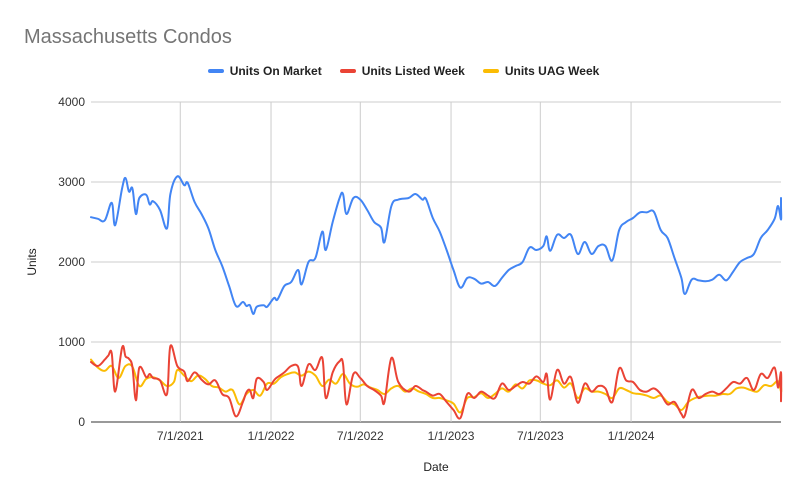 This screenshot has width=807, height=499. Describe the element at coordinates (71, 262) in the screenshot. I see `y-tick-label: 2000` at that location.